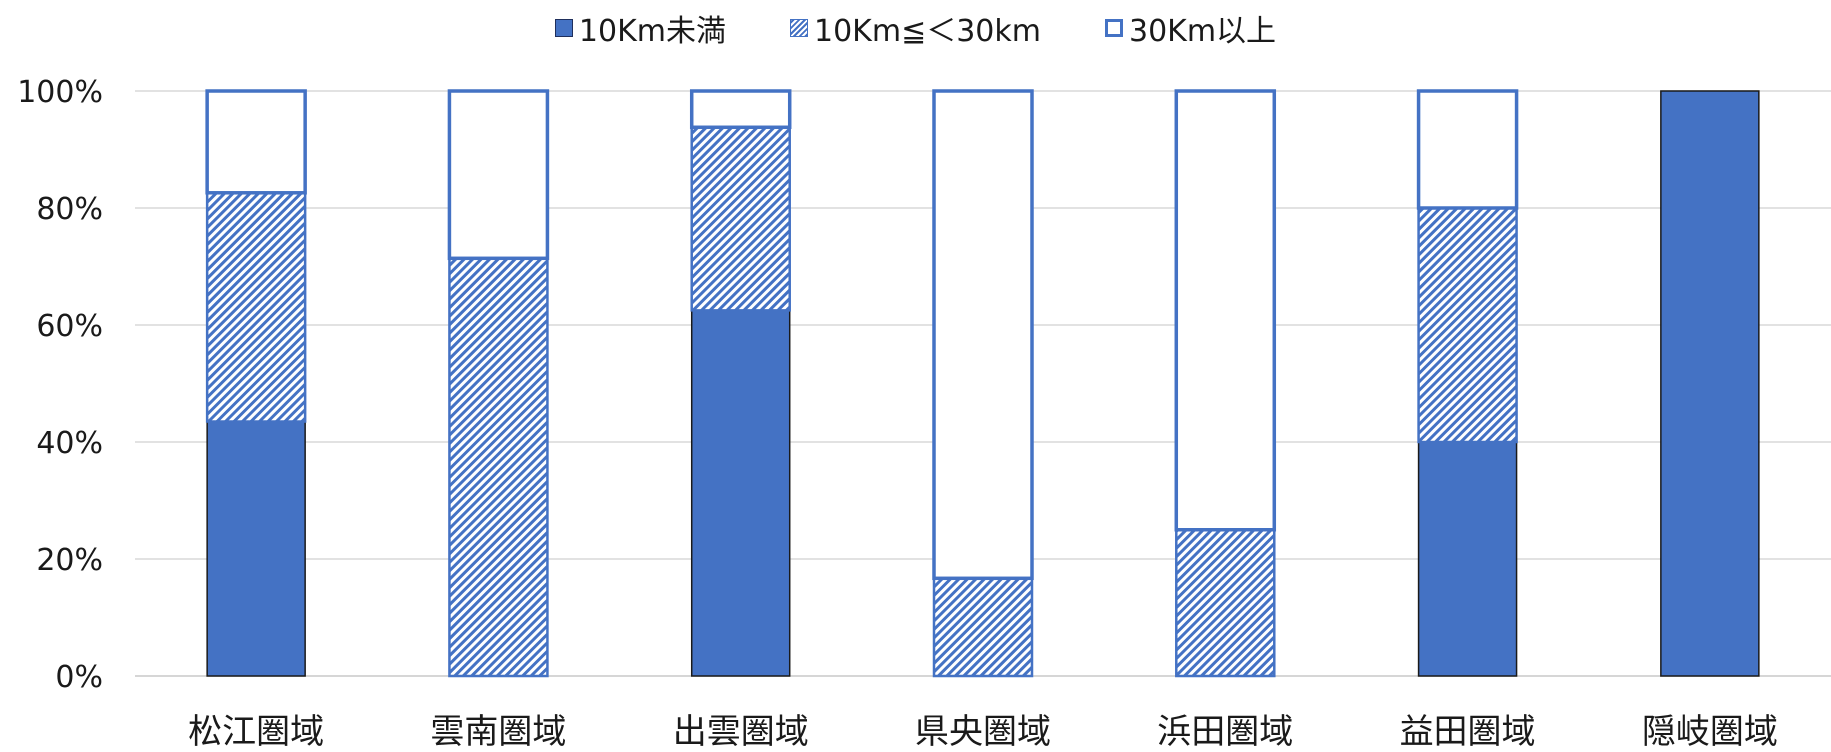  Describe the element at coordinates (1202, 31) in the screenshot. I see `legend-label: 30Km以上` at that location.